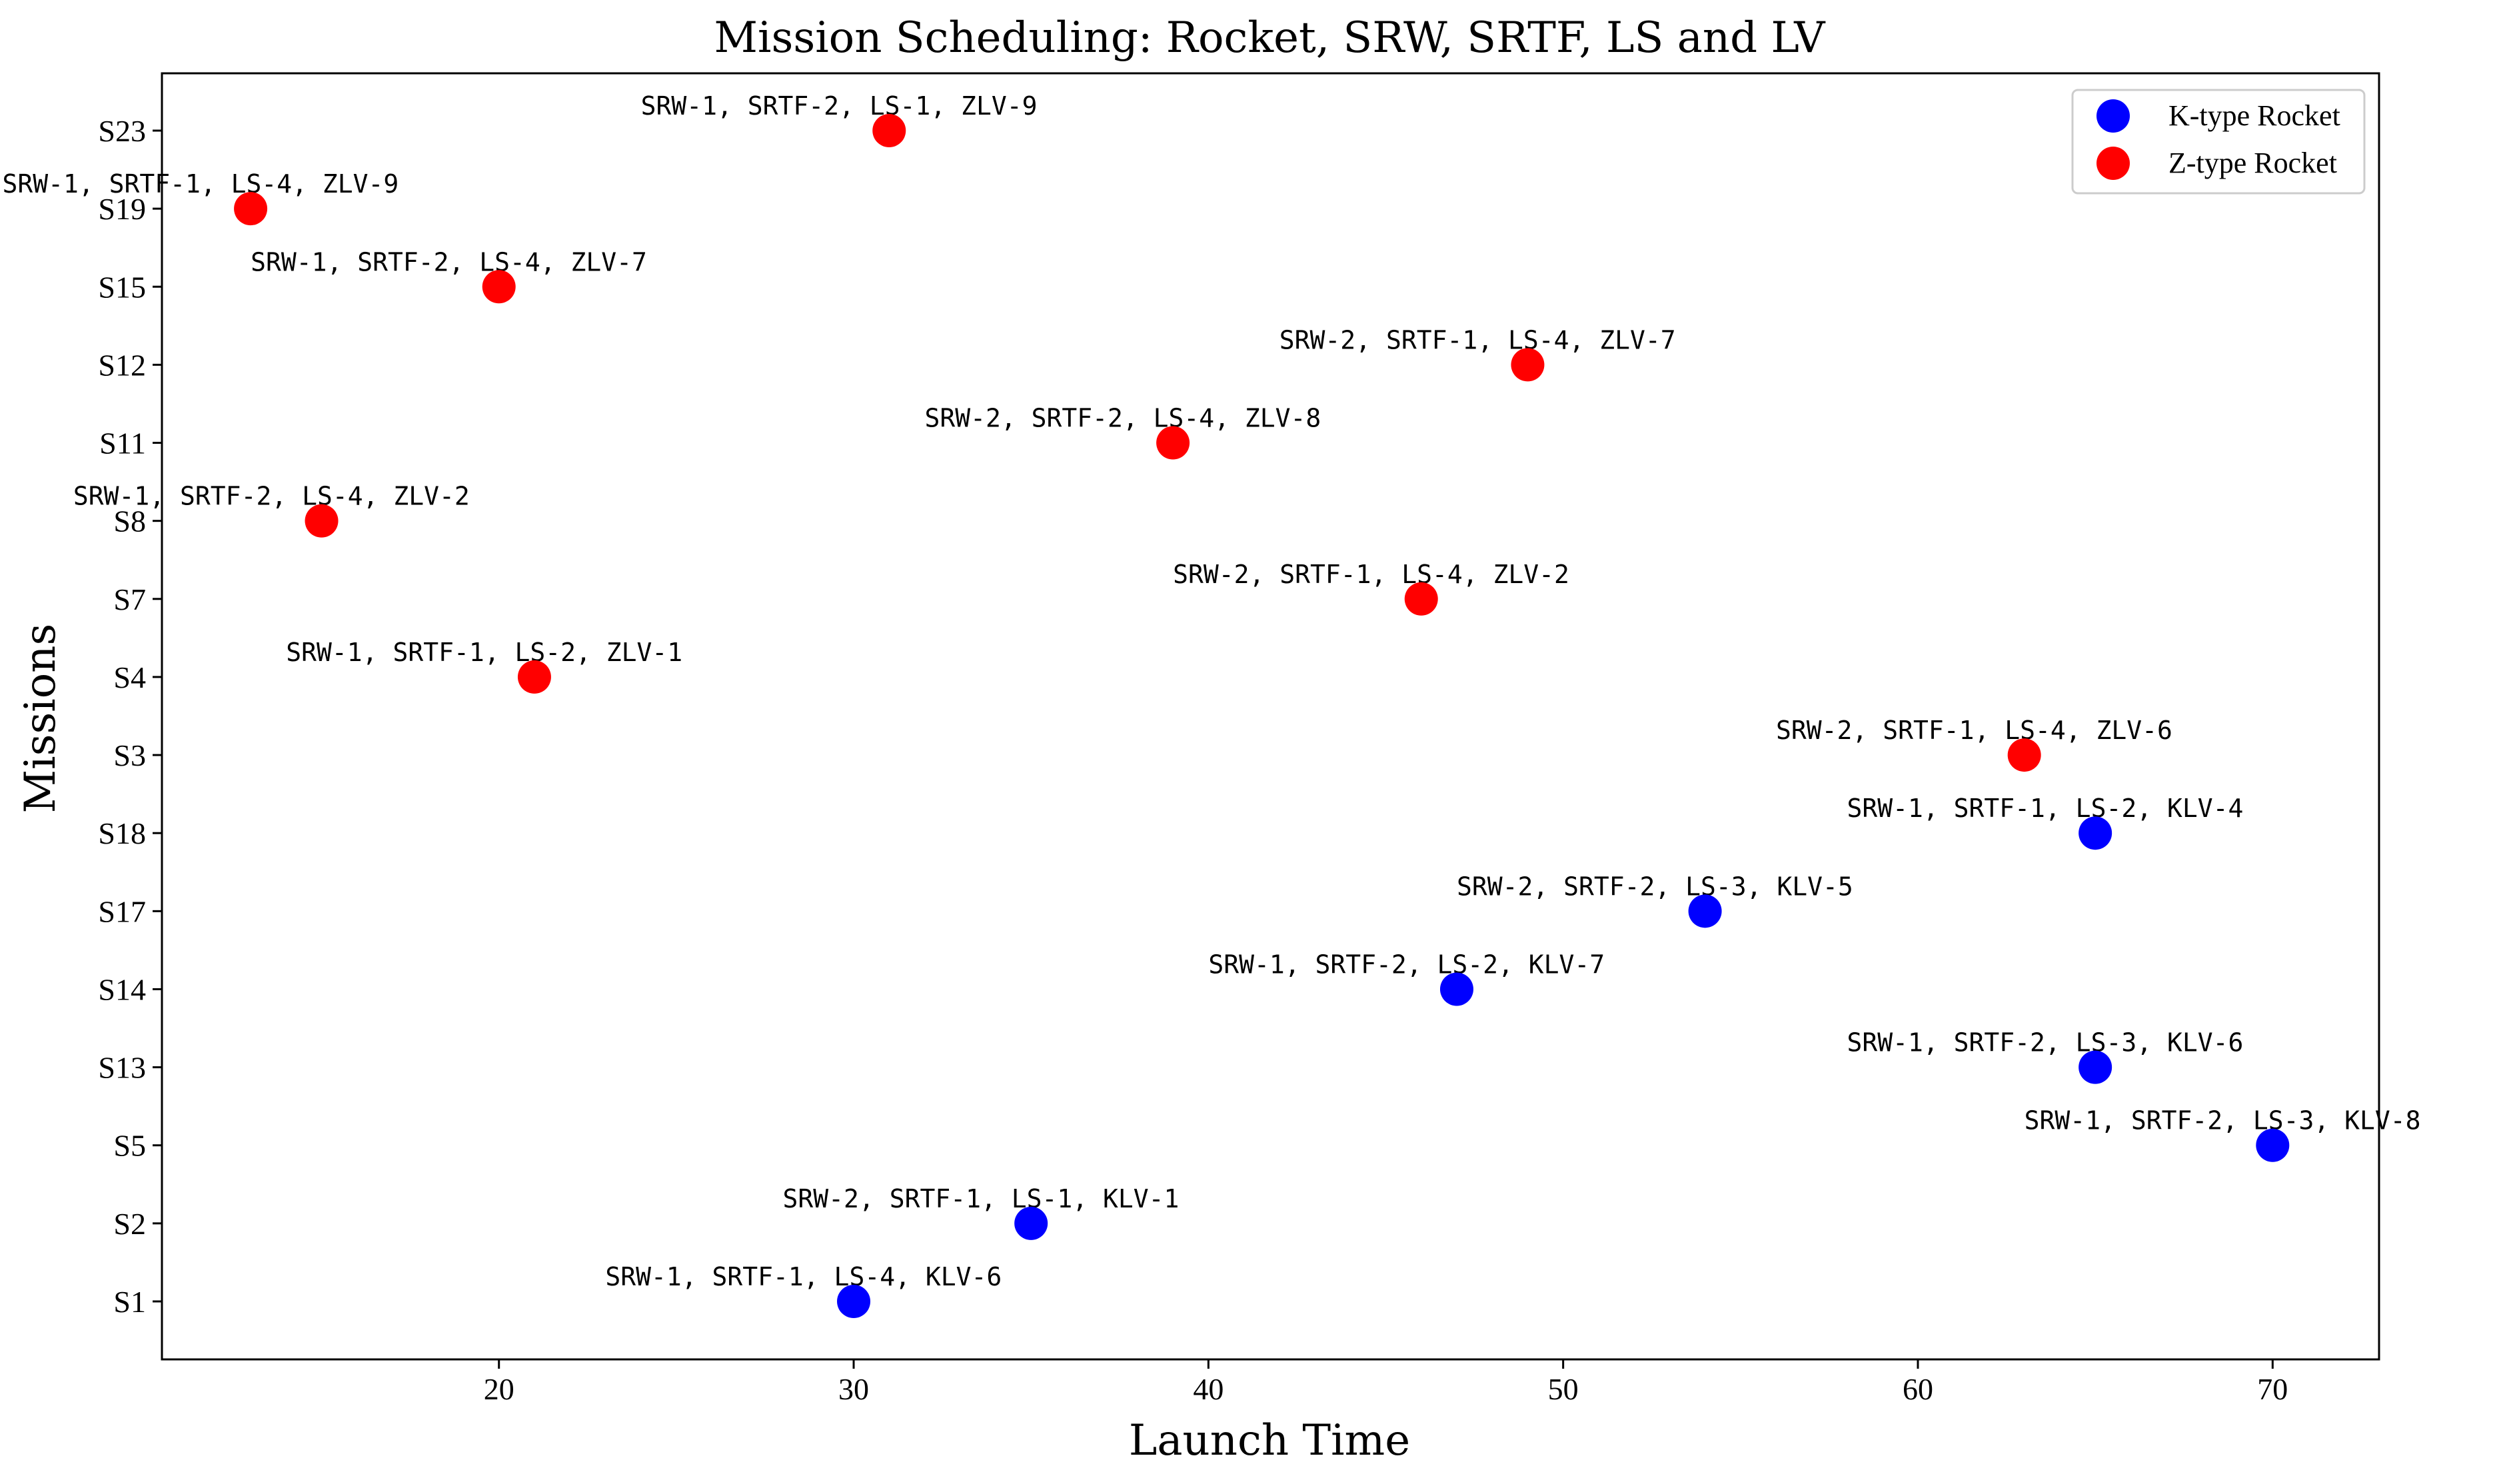 This screenshot has height=1484, width=2503. What do you see at coordinates (484, 652) in the screenshot?
I see `point-annotation: SRW-1, SRTF-1, LS-2, ZLV-1` at bounding box center [484, 652].